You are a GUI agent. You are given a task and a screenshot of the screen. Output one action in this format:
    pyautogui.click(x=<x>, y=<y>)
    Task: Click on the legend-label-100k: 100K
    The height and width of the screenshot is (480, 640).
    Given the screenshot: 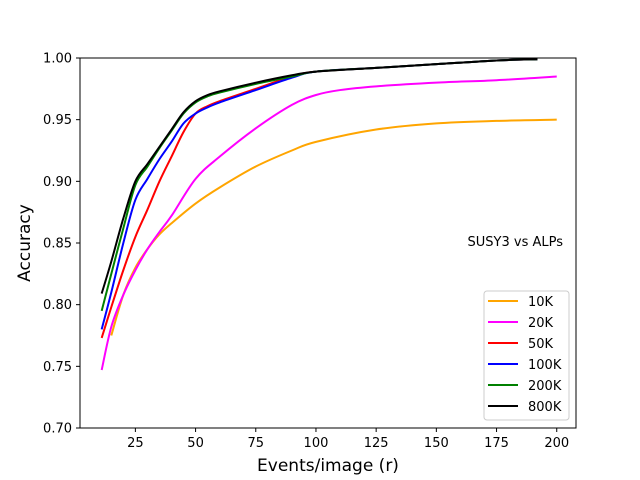 What is the action you would take?
    pyautogui.click(x=545, y=365)
    